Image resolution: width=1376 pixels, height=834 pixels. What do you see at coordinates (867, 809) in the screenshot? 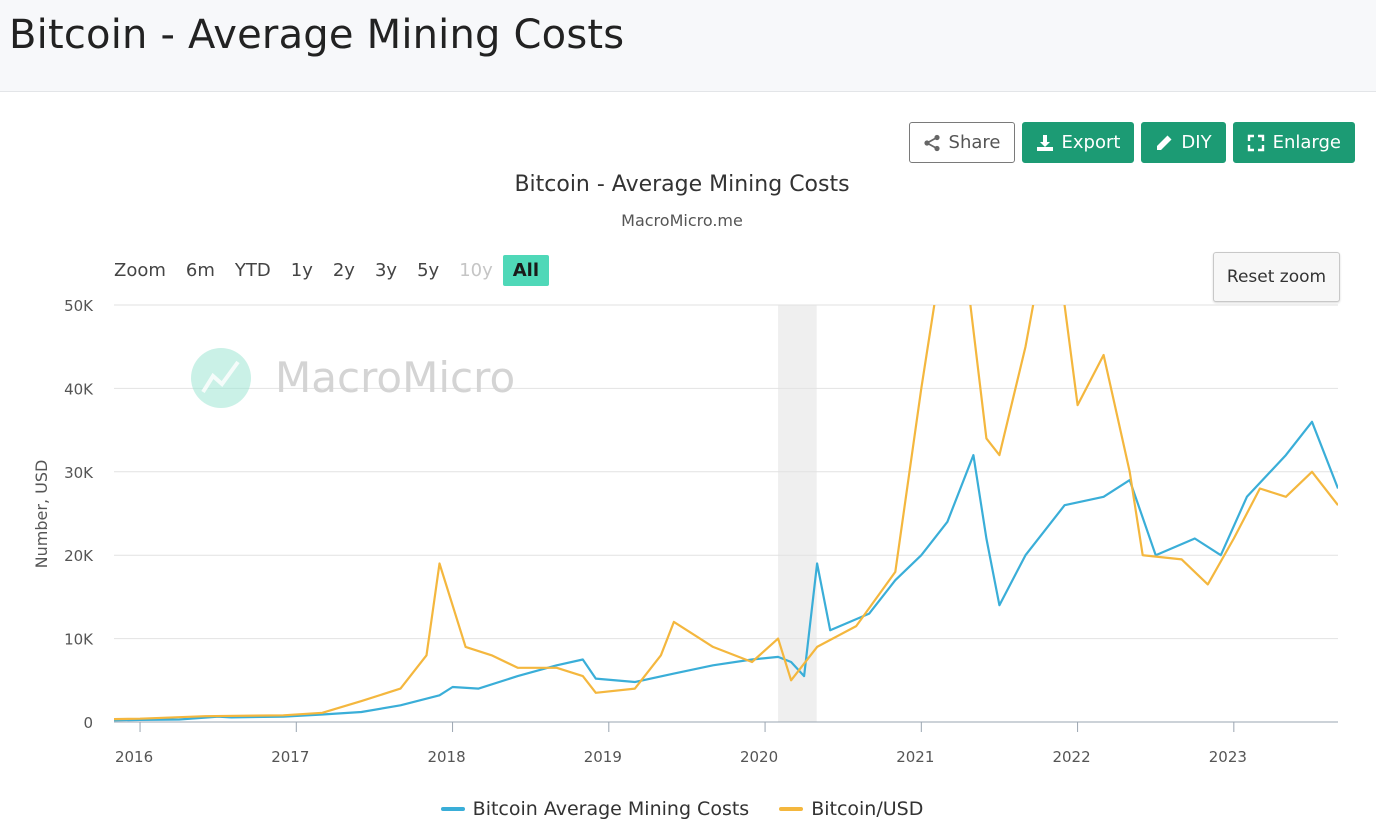
I see `legend-label-btc-usd: Bitcoin/USD` at bounding box center [867, 809].